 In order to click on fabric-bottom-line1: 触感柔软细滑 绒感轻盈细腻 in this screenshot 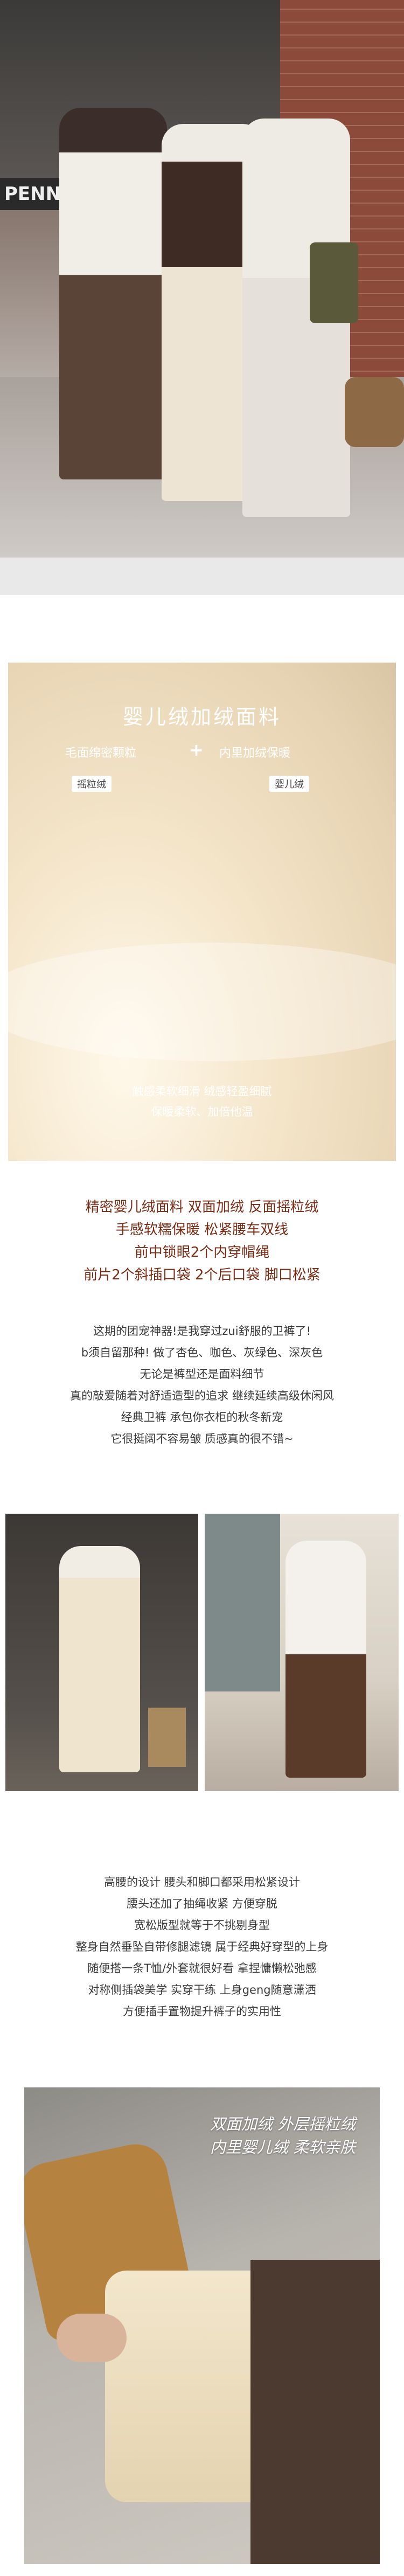, I will do `click(202, 1092)`.